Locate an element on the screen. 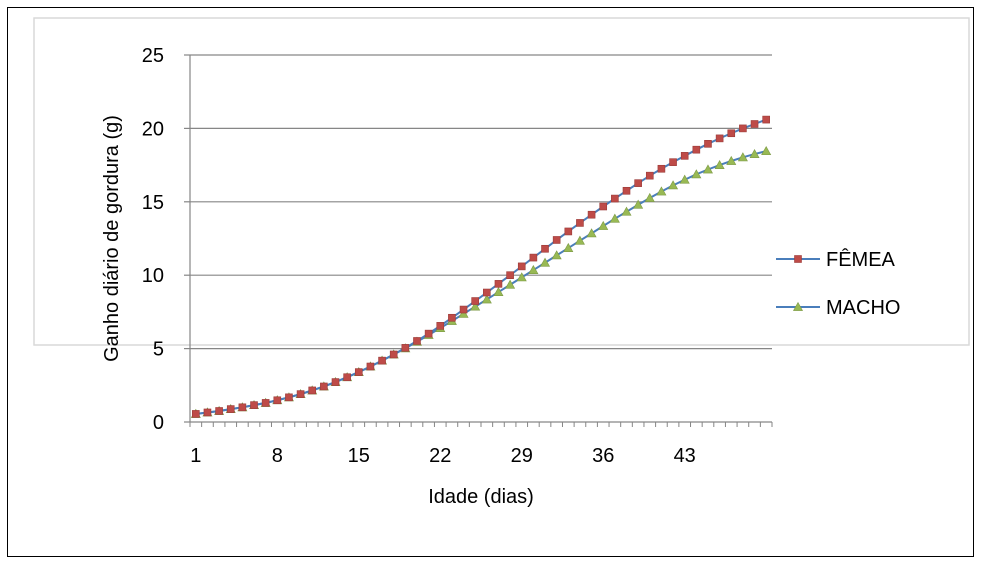 Image resolution: width=981 pixels, height=564 pixels. y-tick-label: 20 is located at coordinates (153, 129).